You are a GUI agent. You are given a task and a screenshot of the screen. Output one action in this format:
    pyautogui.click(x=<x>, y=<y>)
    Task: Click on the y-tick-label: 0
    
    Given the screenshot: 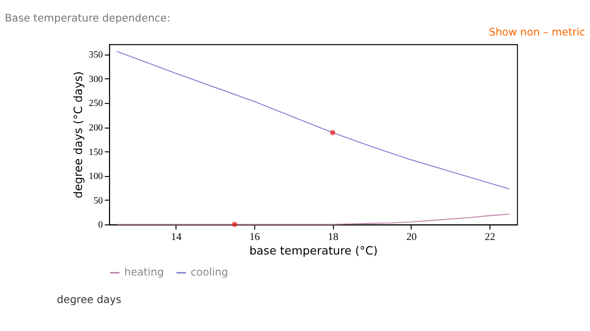 What is the action you would take?
    pyautogui.click(x=101, y=225)
    